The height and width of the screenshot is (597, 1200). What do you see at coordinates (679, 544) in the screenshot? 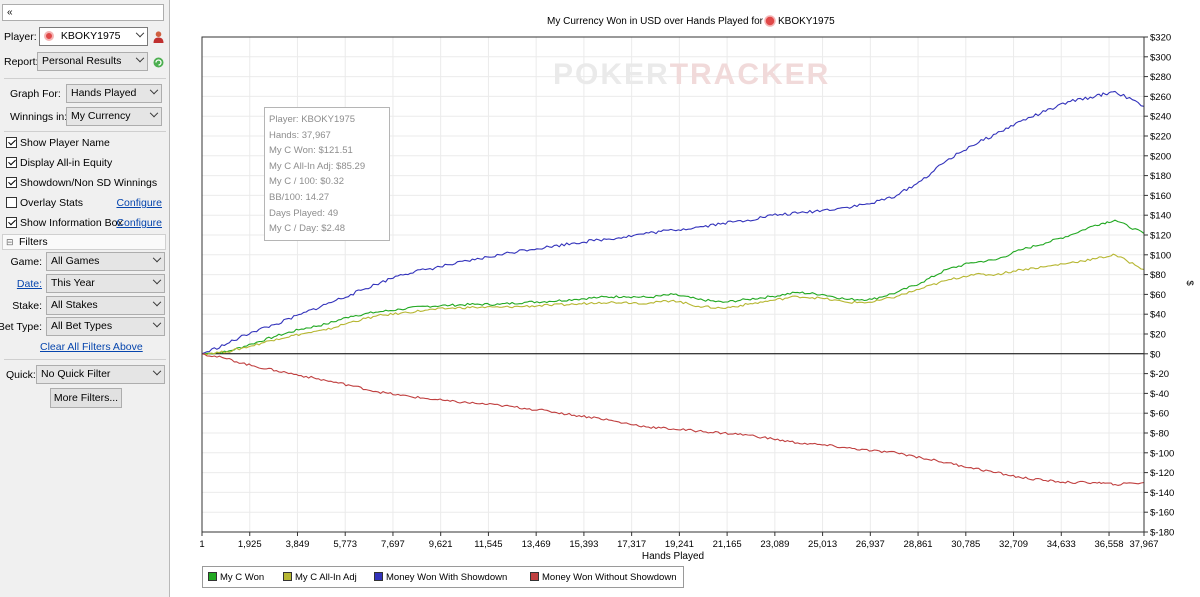
I see `x-tick-label: 19,241` at bounding box center [679, 544].